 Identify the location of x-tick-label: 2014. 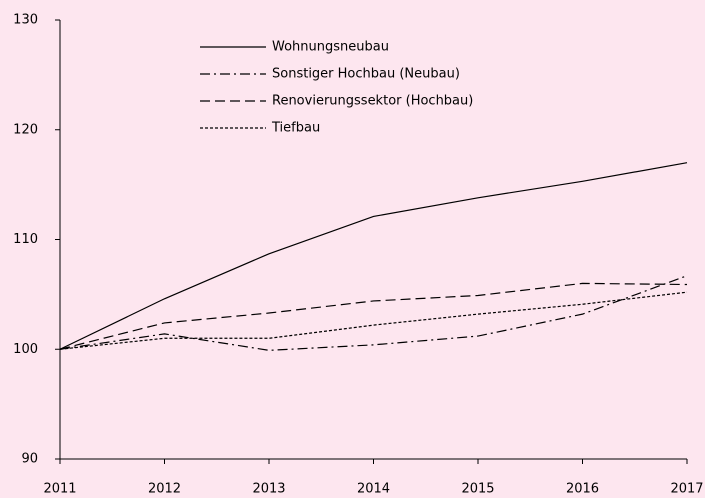
(373, 489).